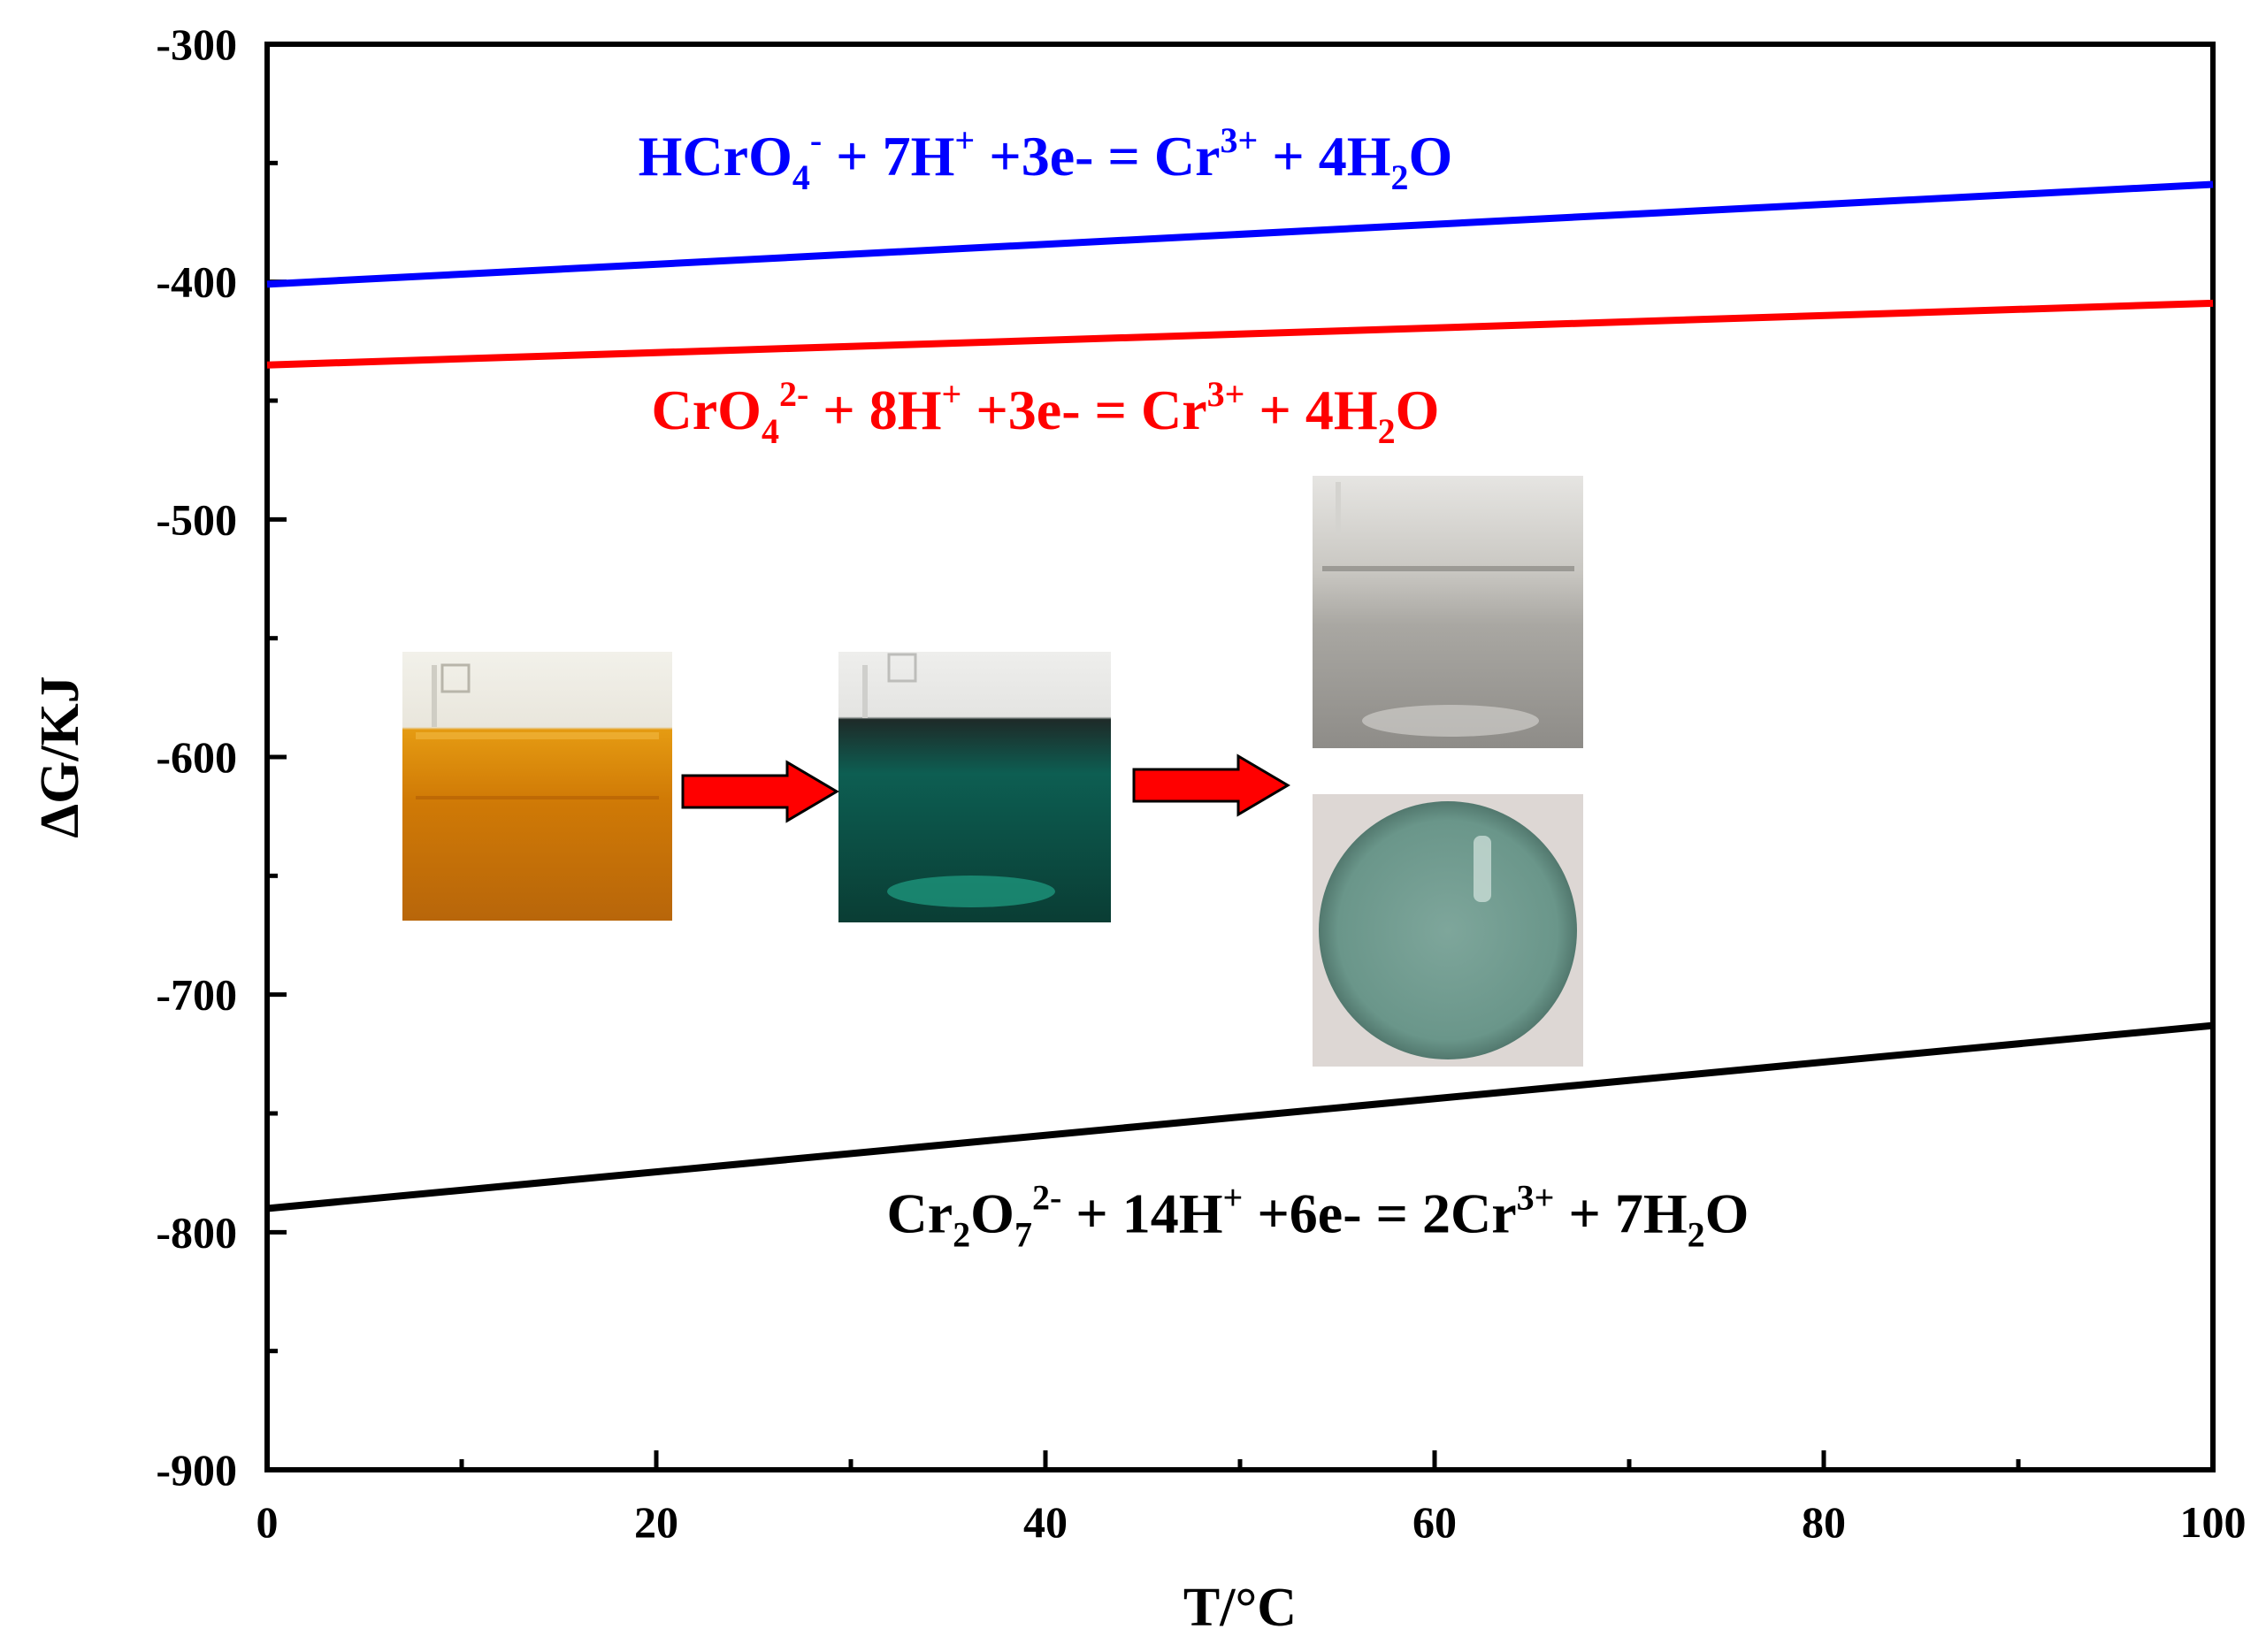 Image resolution: width=2266 pixels, height=1652 pixels. What do you see at coordinates (874, 410) in the screenshot?
I see `equation-part: + 8H` at bounding box center [874, 410].